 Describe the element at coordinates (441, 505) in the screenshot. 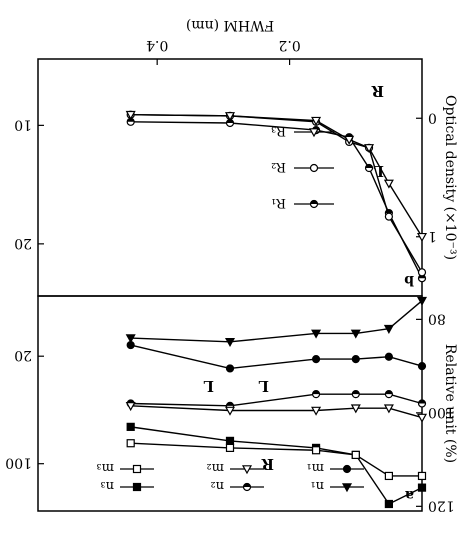

I see `y-tick-label: 120` at that location.